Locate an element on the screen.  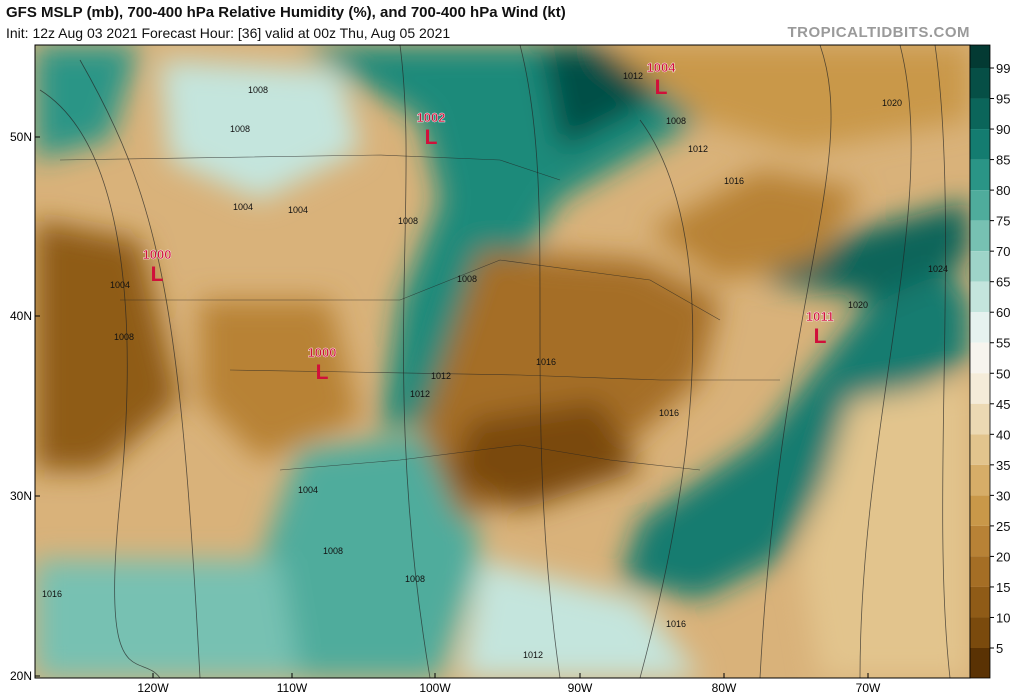
isobar-label: 1024 is located at coordinates (938, 269).